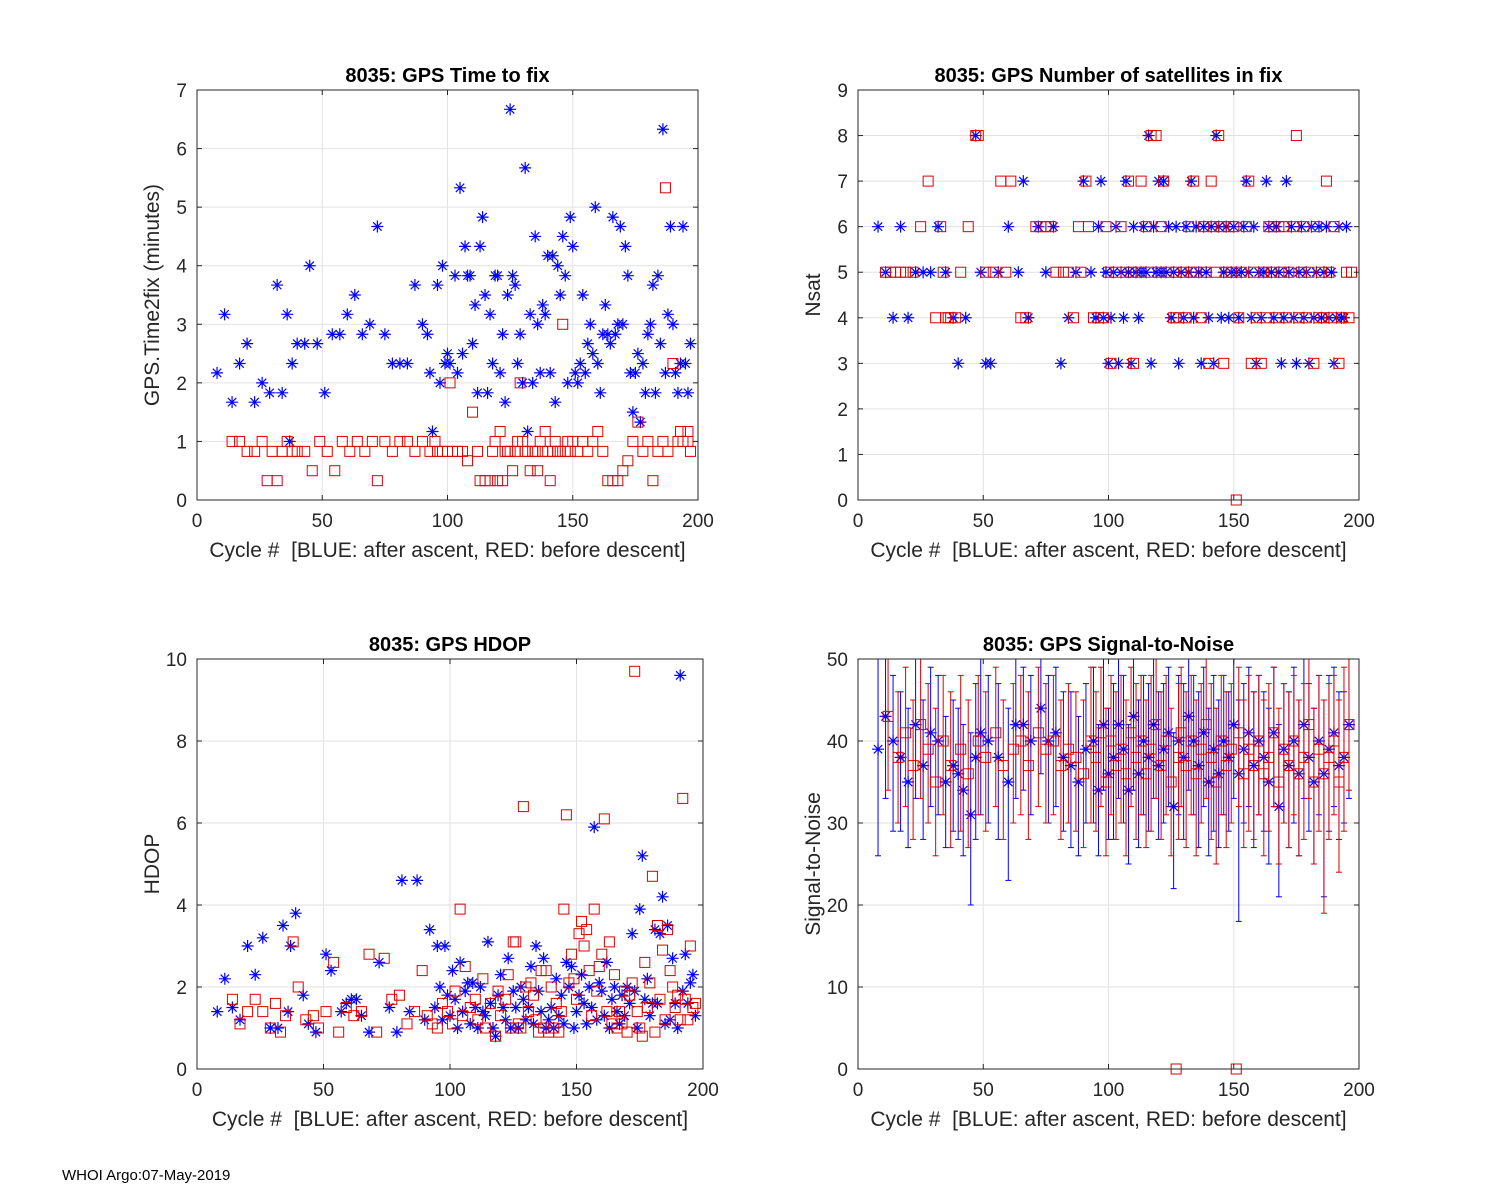 This screenshot has width=1500, height=1200. Describe the element at coordinates (181, 384) in the screenshot. I see `y-tick-label: 2` at that location.